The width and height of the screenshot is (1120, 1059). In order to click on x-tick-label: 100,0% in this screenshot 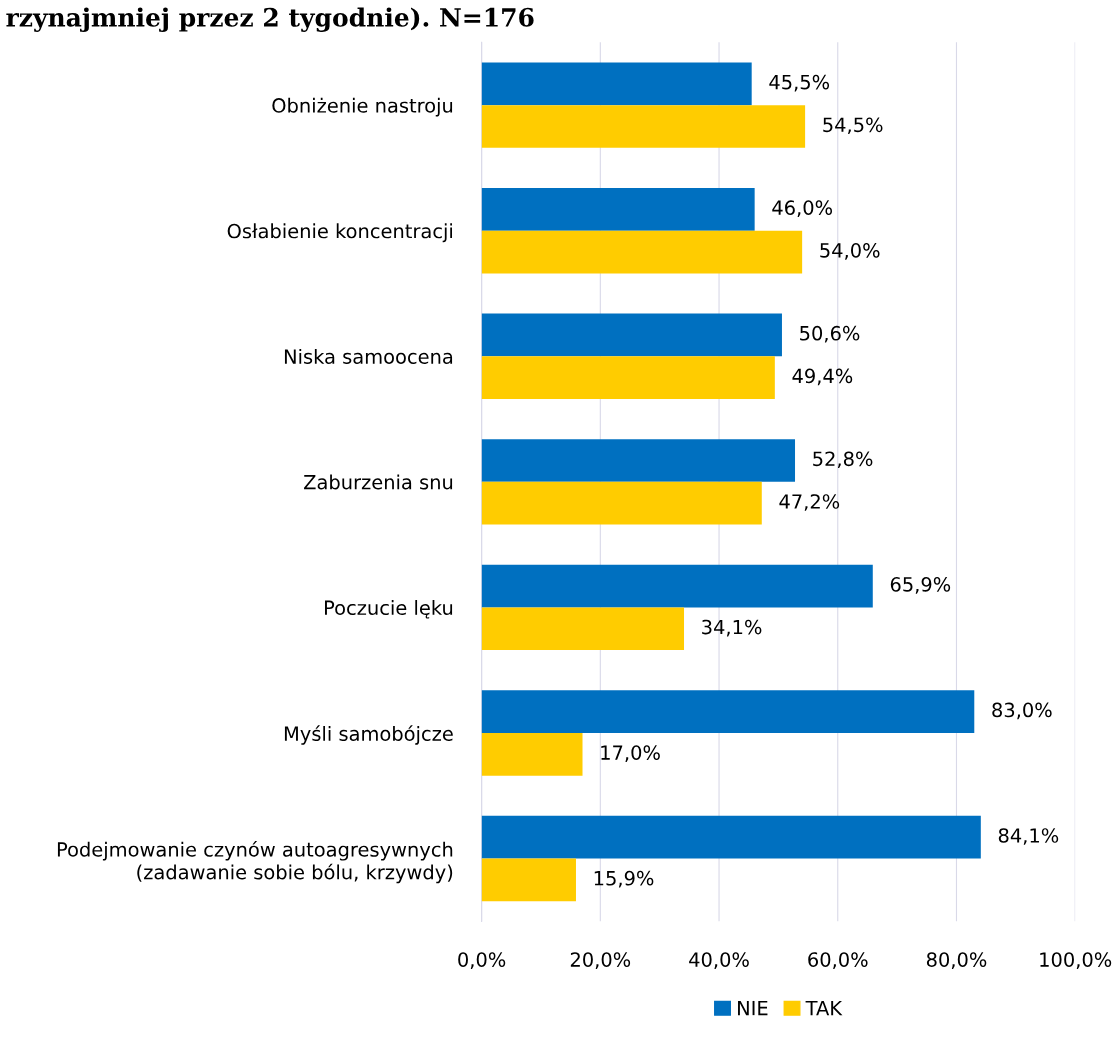, I will do `click(1076, 960)`.